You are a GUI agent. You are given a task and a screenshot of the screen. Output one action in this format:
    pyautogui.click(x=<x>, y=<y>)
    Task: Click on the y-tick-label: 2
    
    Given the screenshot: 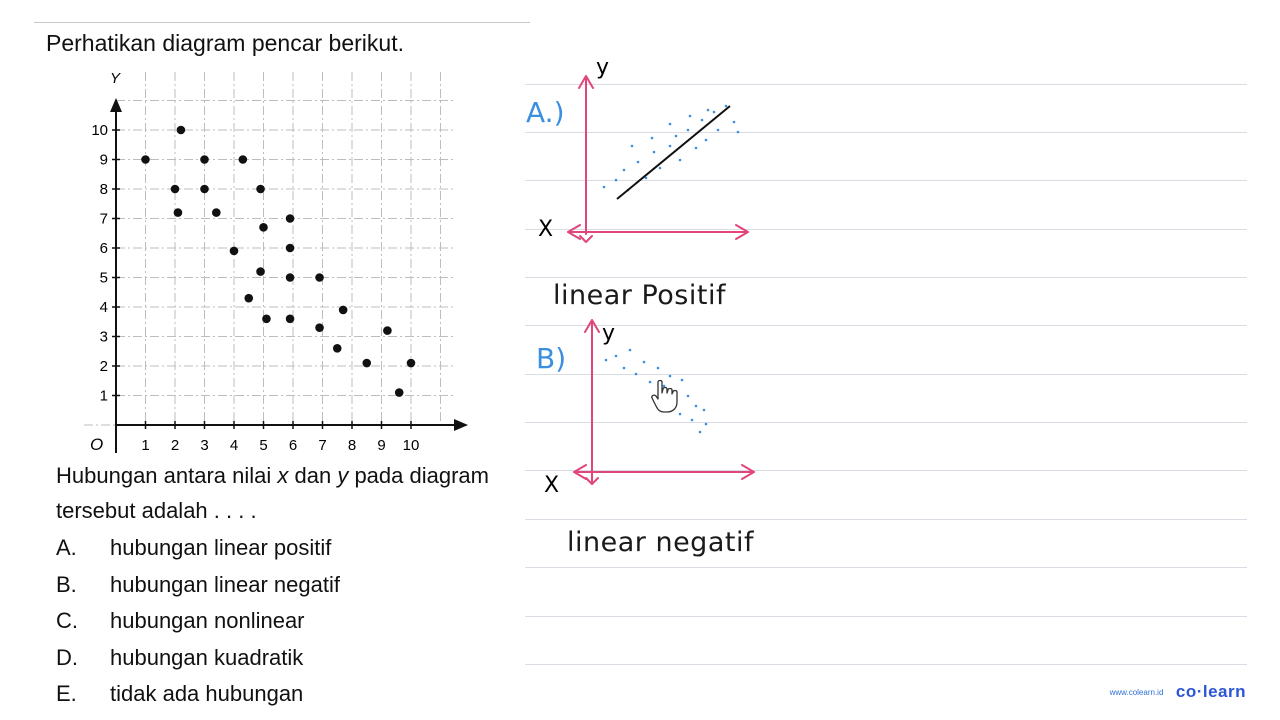 What is the action you would take?
    pyautogui.click(x=104, y=366)
    